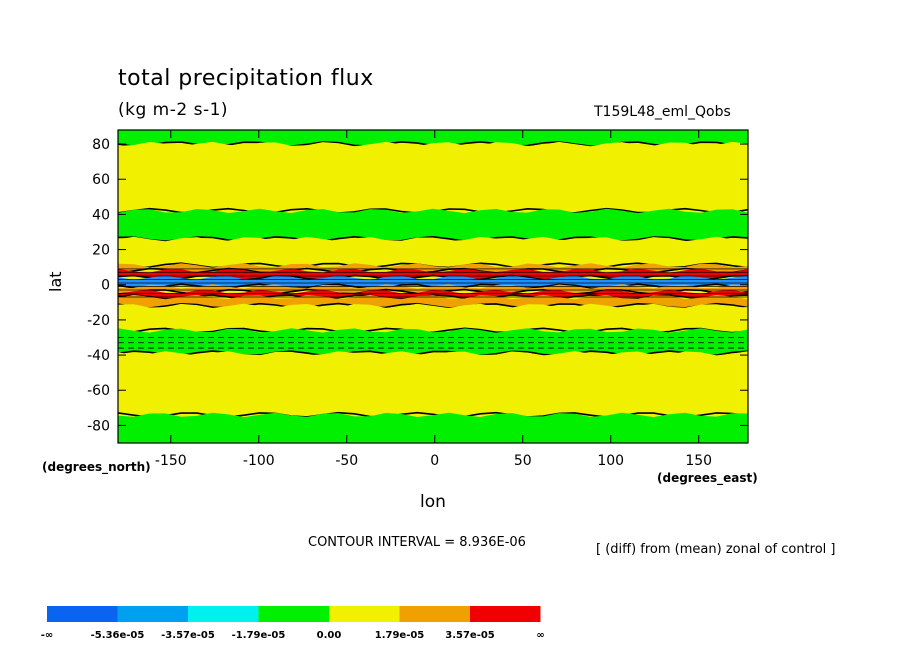 This screenshot has height=654, width=904. Describe the element at coordinates (707, 478) in the screenshot. I see `x-unit-label: (degrees_east)` at that location.